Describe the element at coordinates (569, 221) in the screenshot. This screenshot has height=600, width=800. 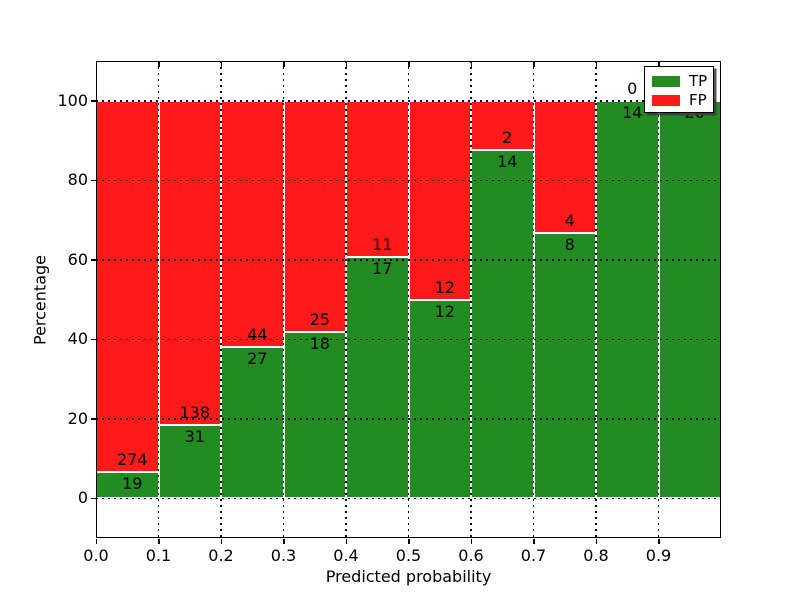
I see `fp-count-label-7: 4` at that location.